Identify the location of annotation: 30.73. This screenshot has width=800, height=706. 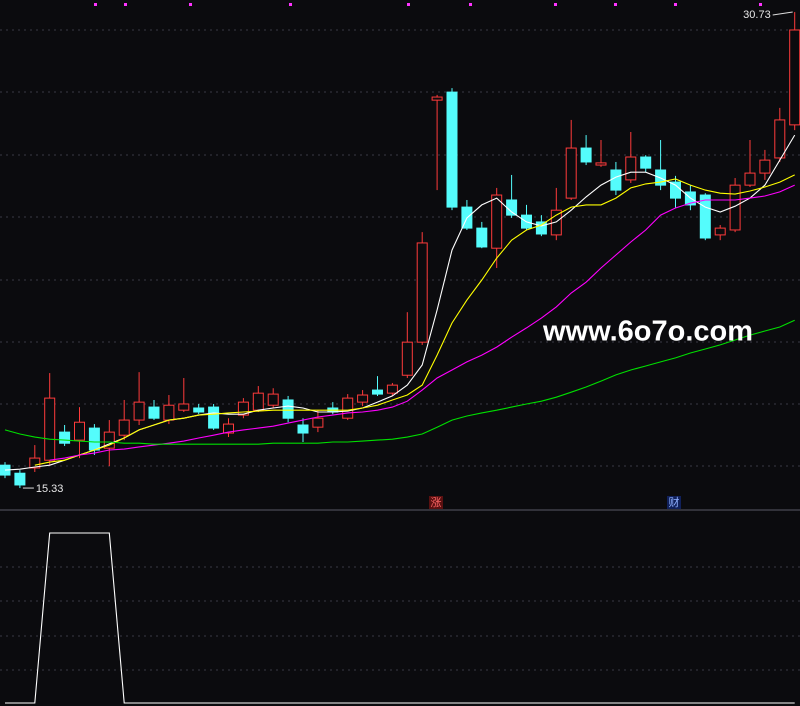
(757, 15).